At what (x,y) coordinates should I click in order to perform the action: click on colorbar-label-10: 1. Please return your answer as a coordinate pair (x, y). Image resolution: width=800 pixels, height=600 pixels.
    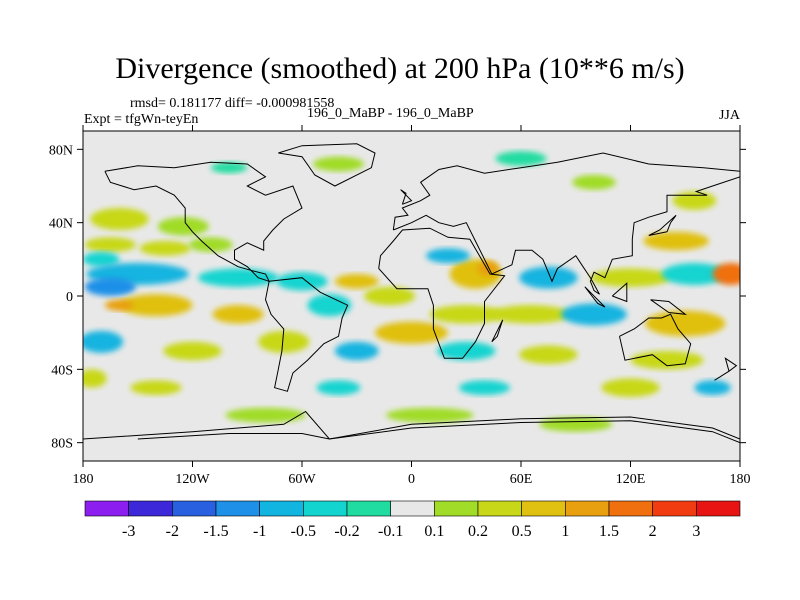
    Looking at the image, I should click on (565, 531).